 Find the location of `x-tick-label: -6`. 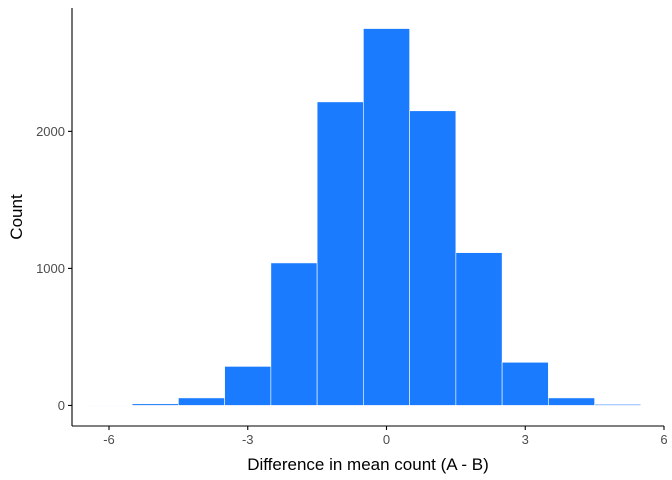

x-tick-label: -6 is located at coordinates (109, 439).